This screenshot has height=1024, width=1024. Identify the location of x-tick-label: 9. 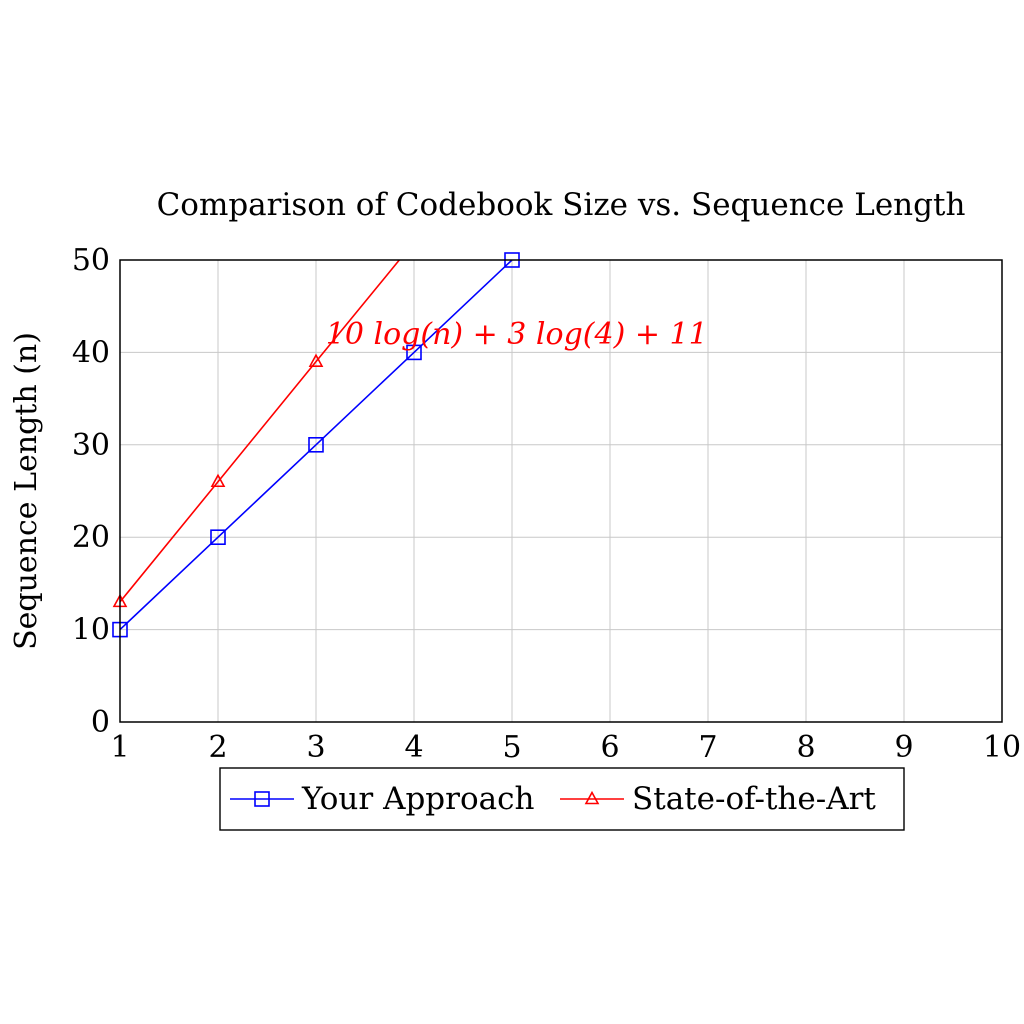
(903, 747).